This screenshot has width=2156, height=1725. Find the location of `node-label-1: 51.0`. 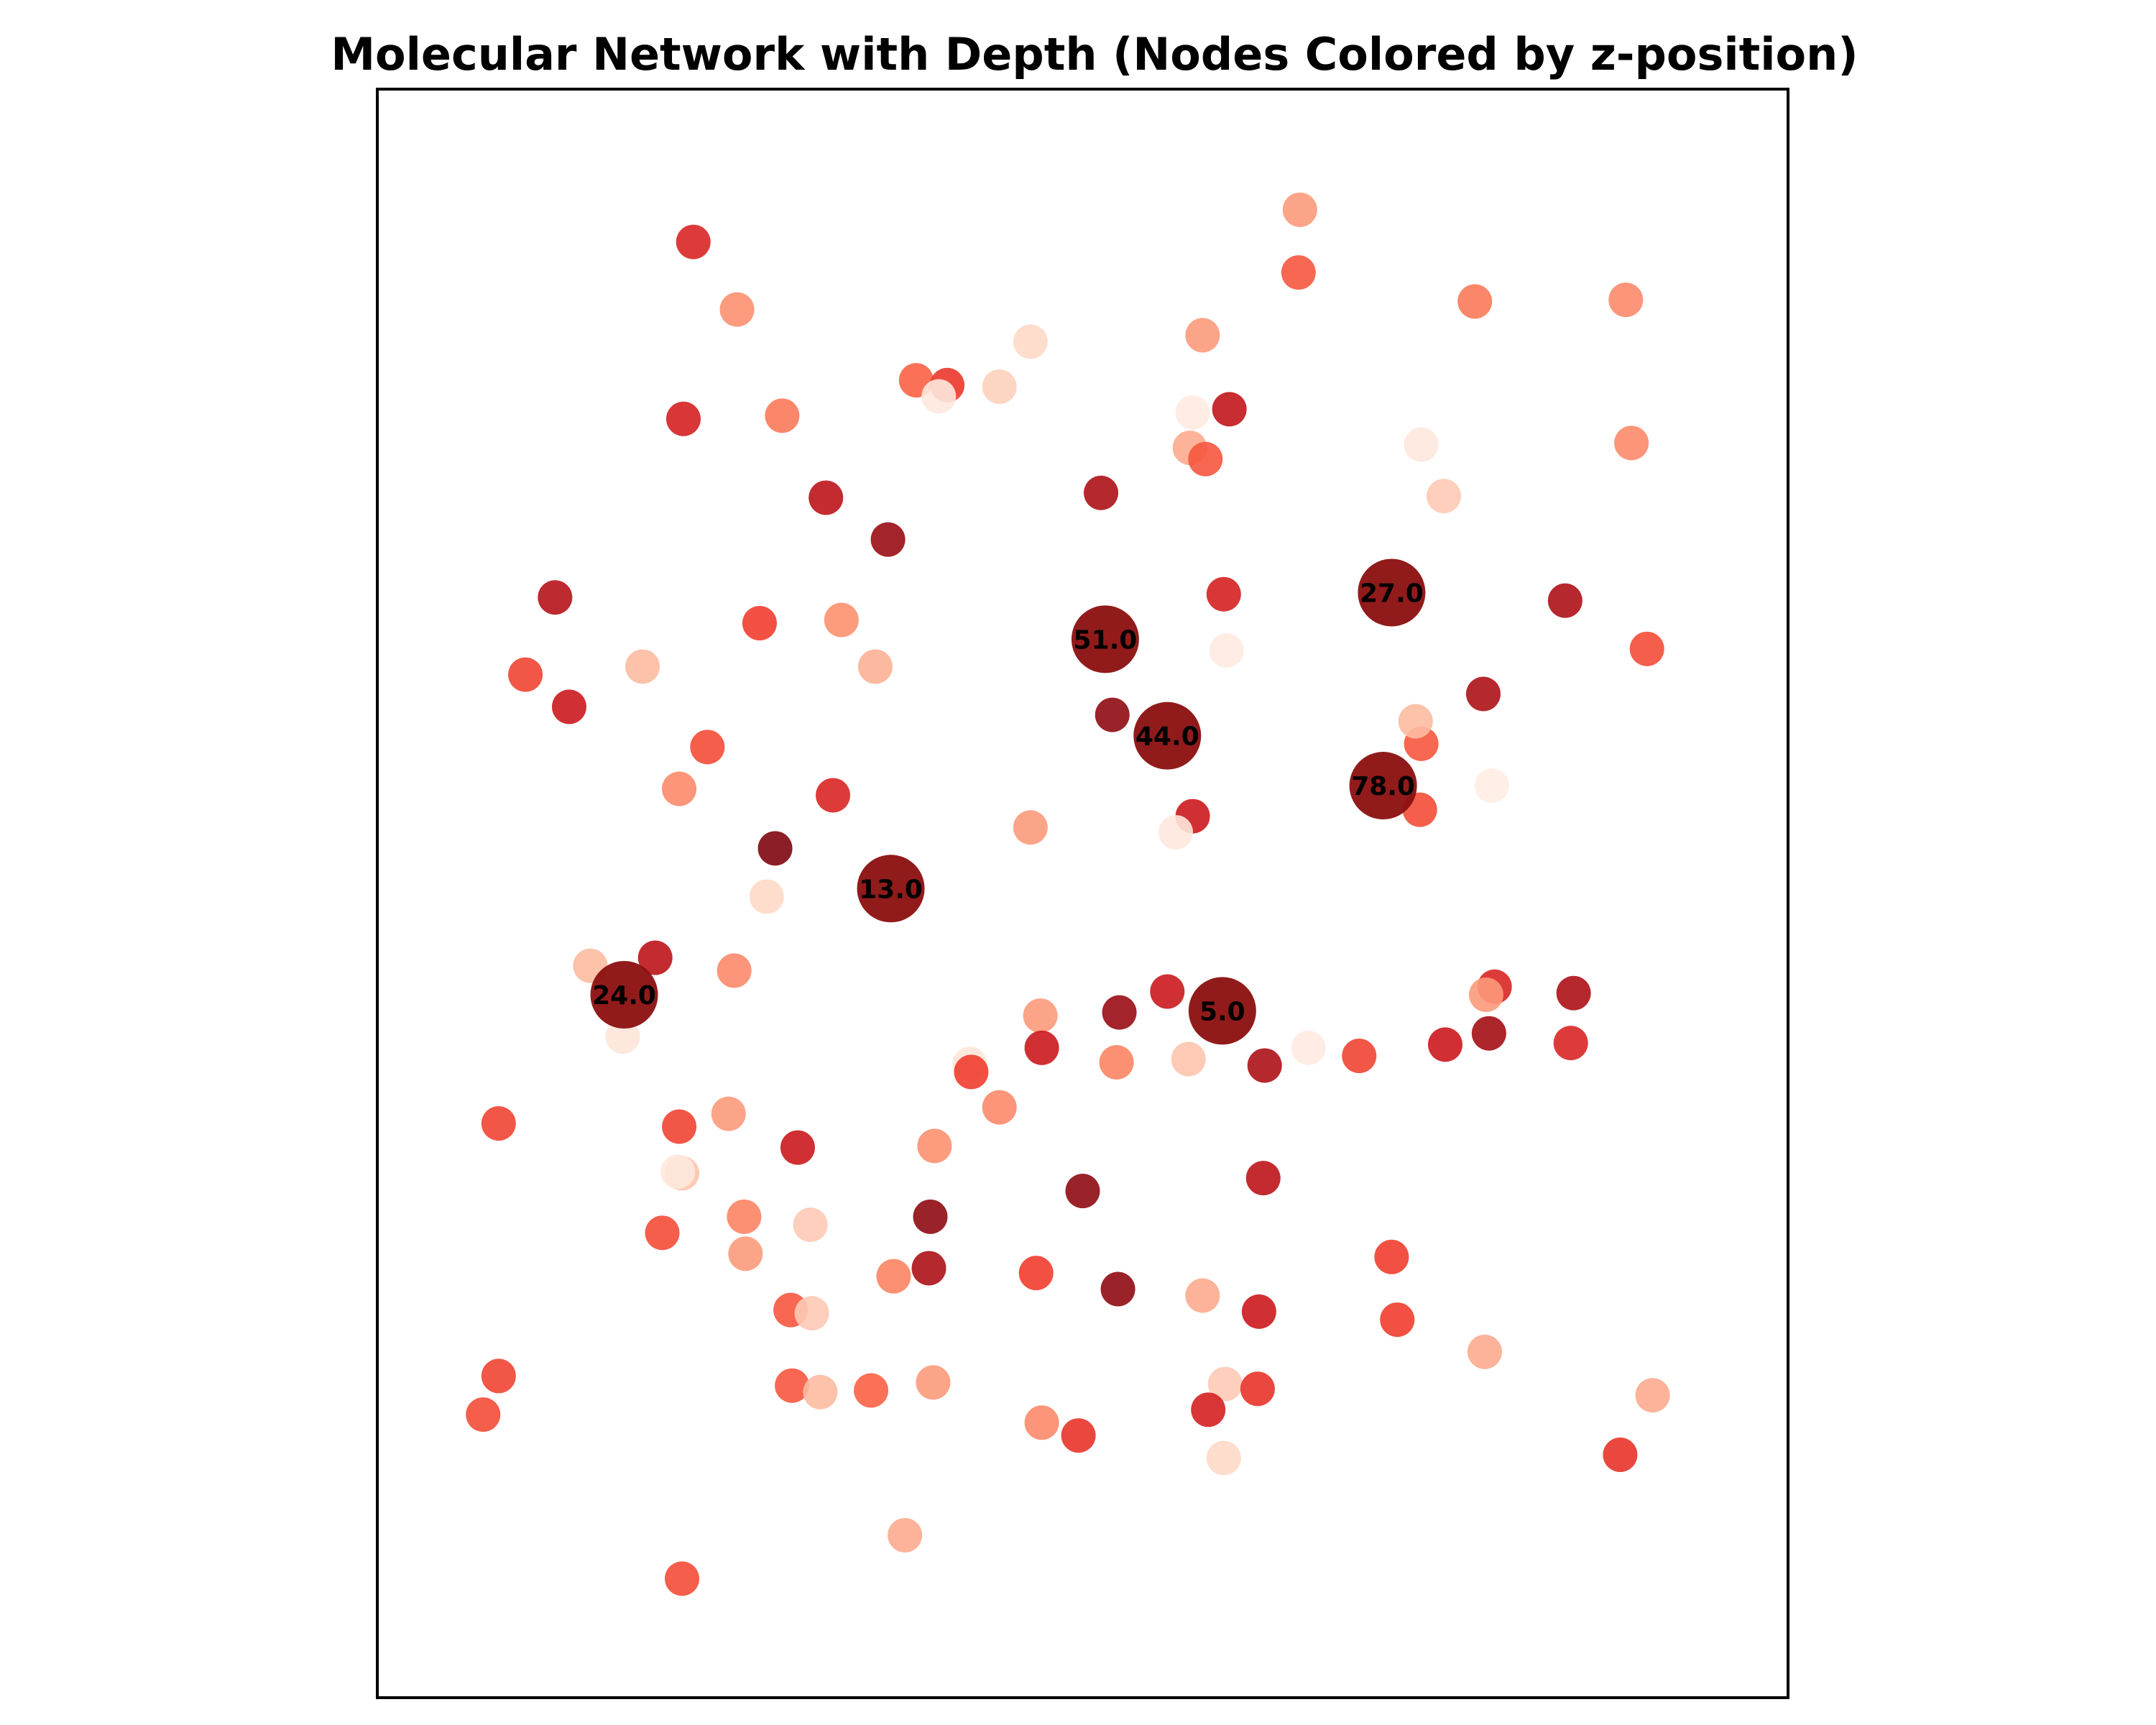

node-label-1: 51.0 is located at coordinates (1105, 640).